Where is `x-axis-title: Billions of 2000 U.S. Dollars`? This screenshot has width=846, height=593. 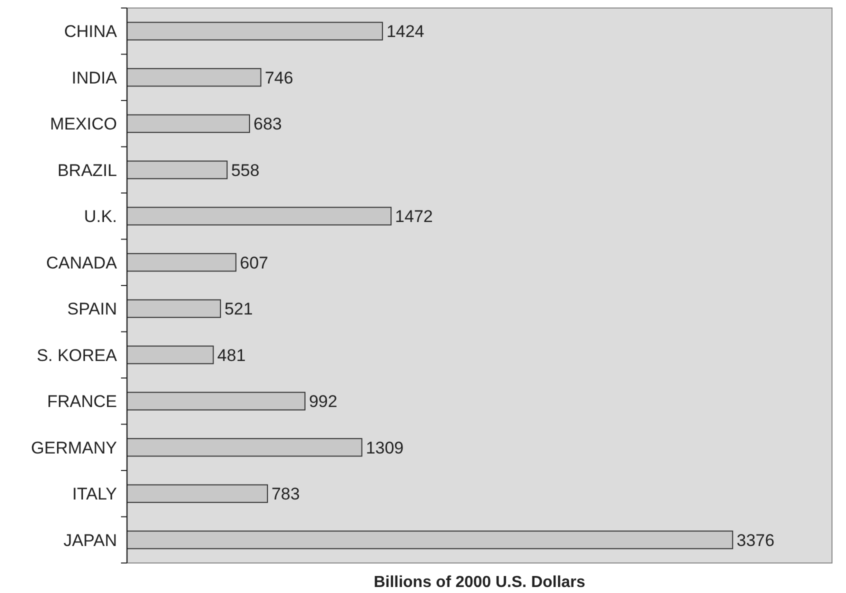
x-axis-title: Billions of 2000 U.S. Dollars is located at coordinates (480, 582).